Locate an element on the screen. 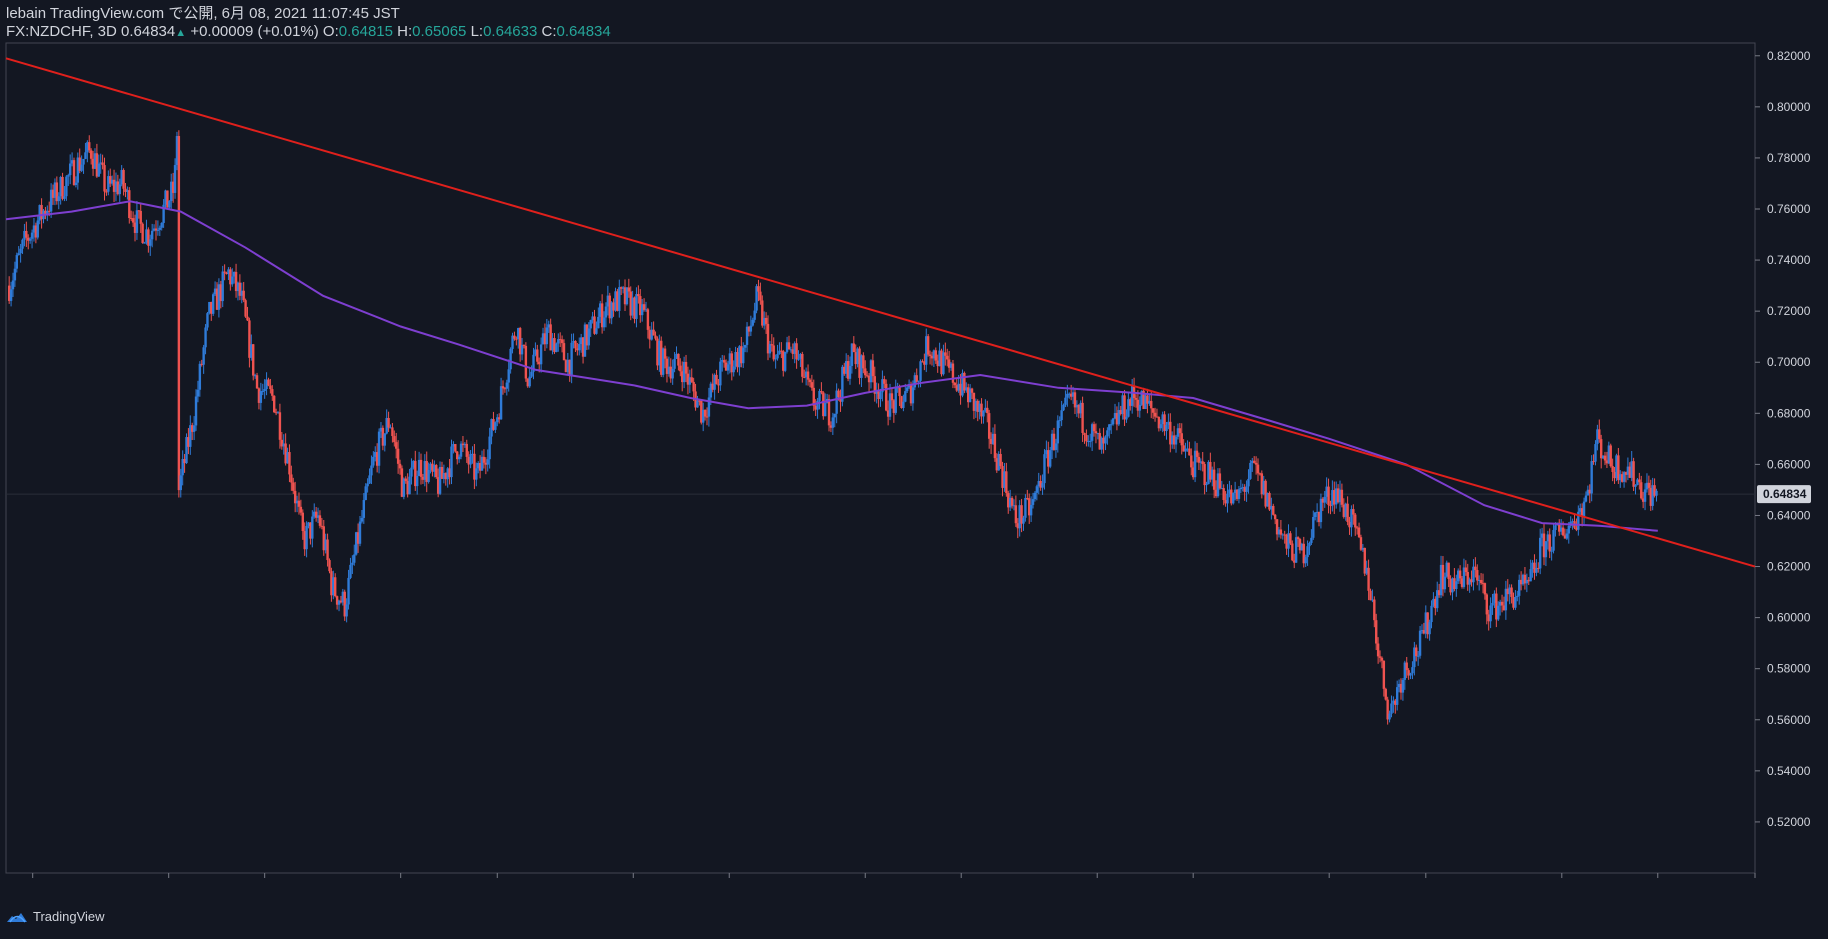 Image resolution: width=1828 pixels, height=939 pixels. price-tick-label: 0.82000 is located at coordinates (1789, 56).